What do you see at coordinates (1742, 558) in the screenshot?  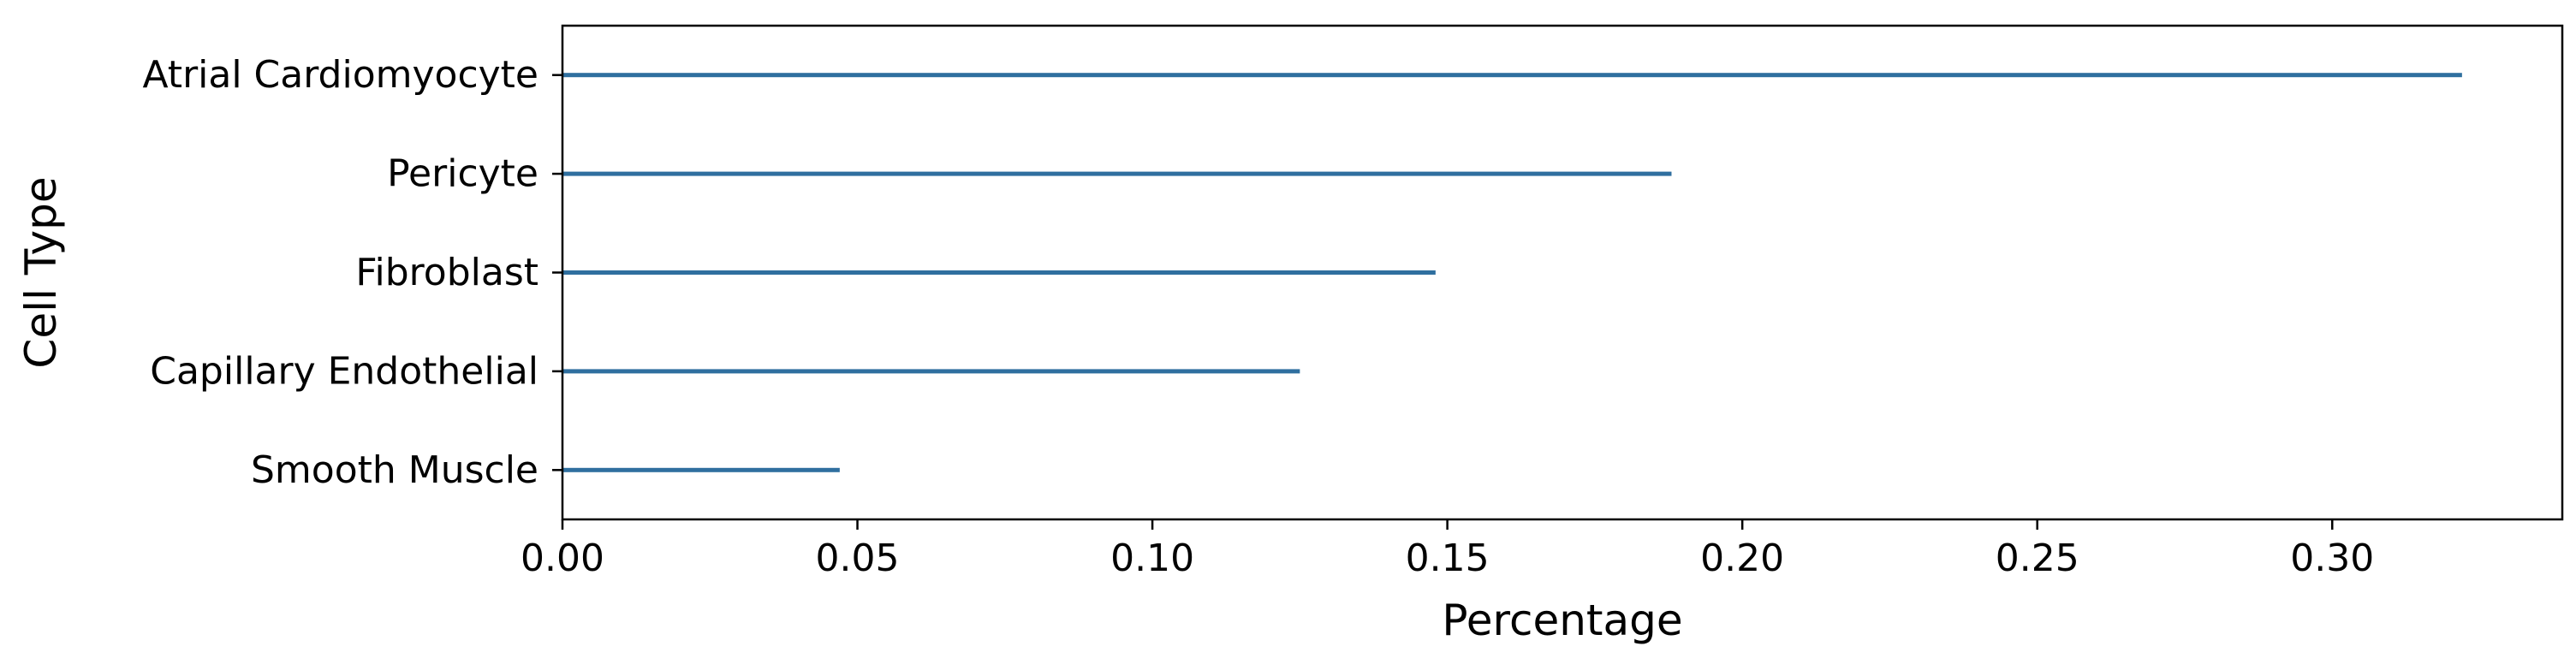 I see `x-tick-label: 0.20` at bounding box center [1742, 558].